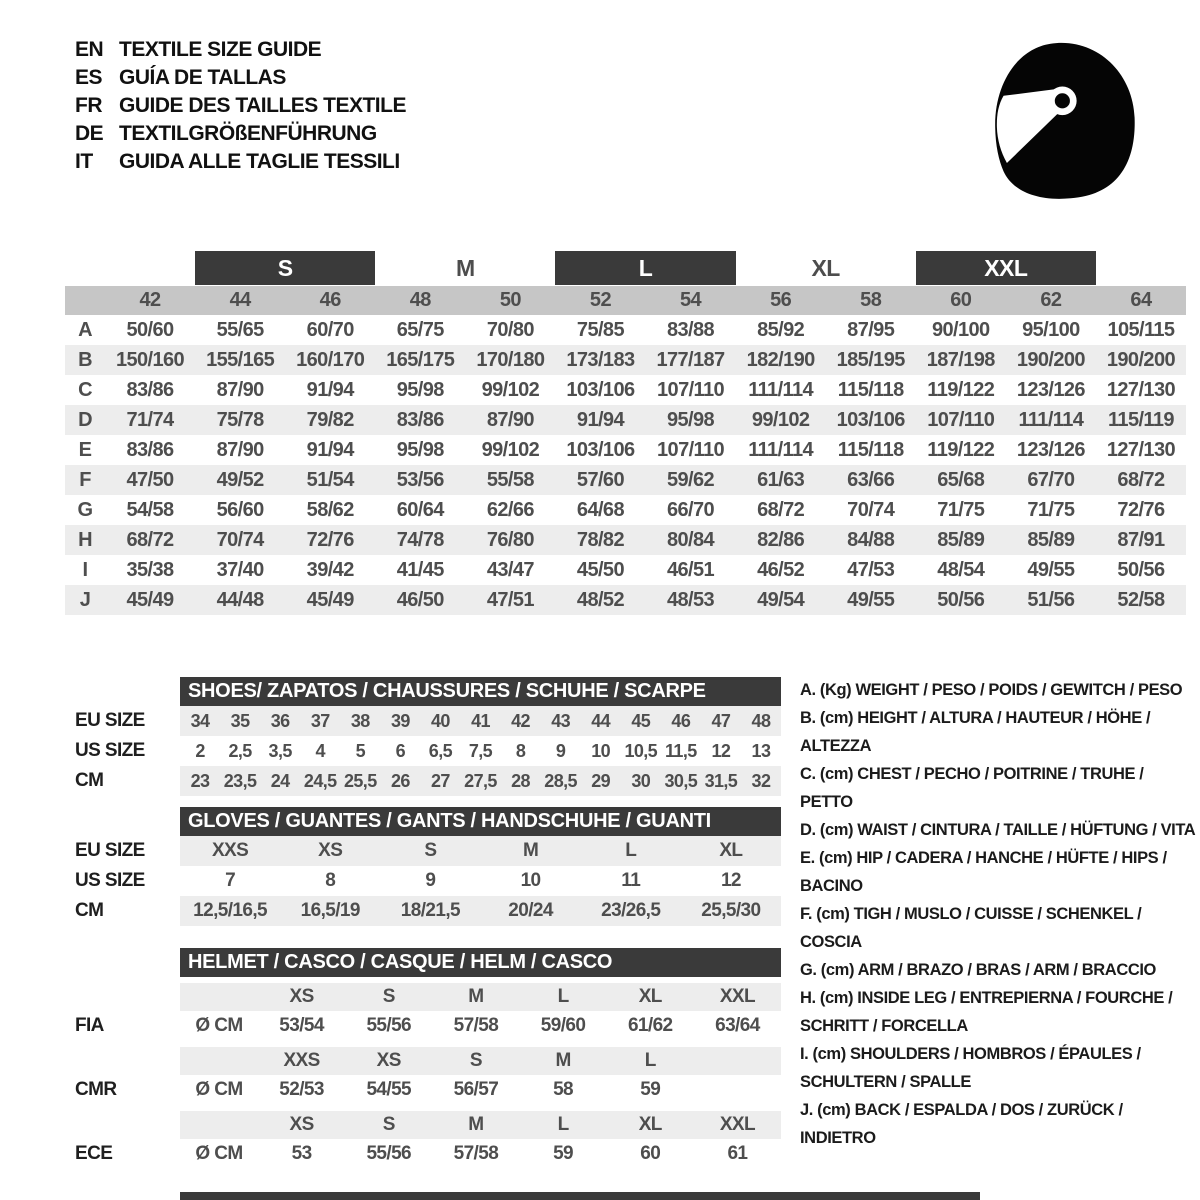 The height and width of the screenshot is (1200, 1200). What do you see at coordinates (200, 750) in the screenshot?
I see `shoes-value: 2` at bounding box center [200, 750].